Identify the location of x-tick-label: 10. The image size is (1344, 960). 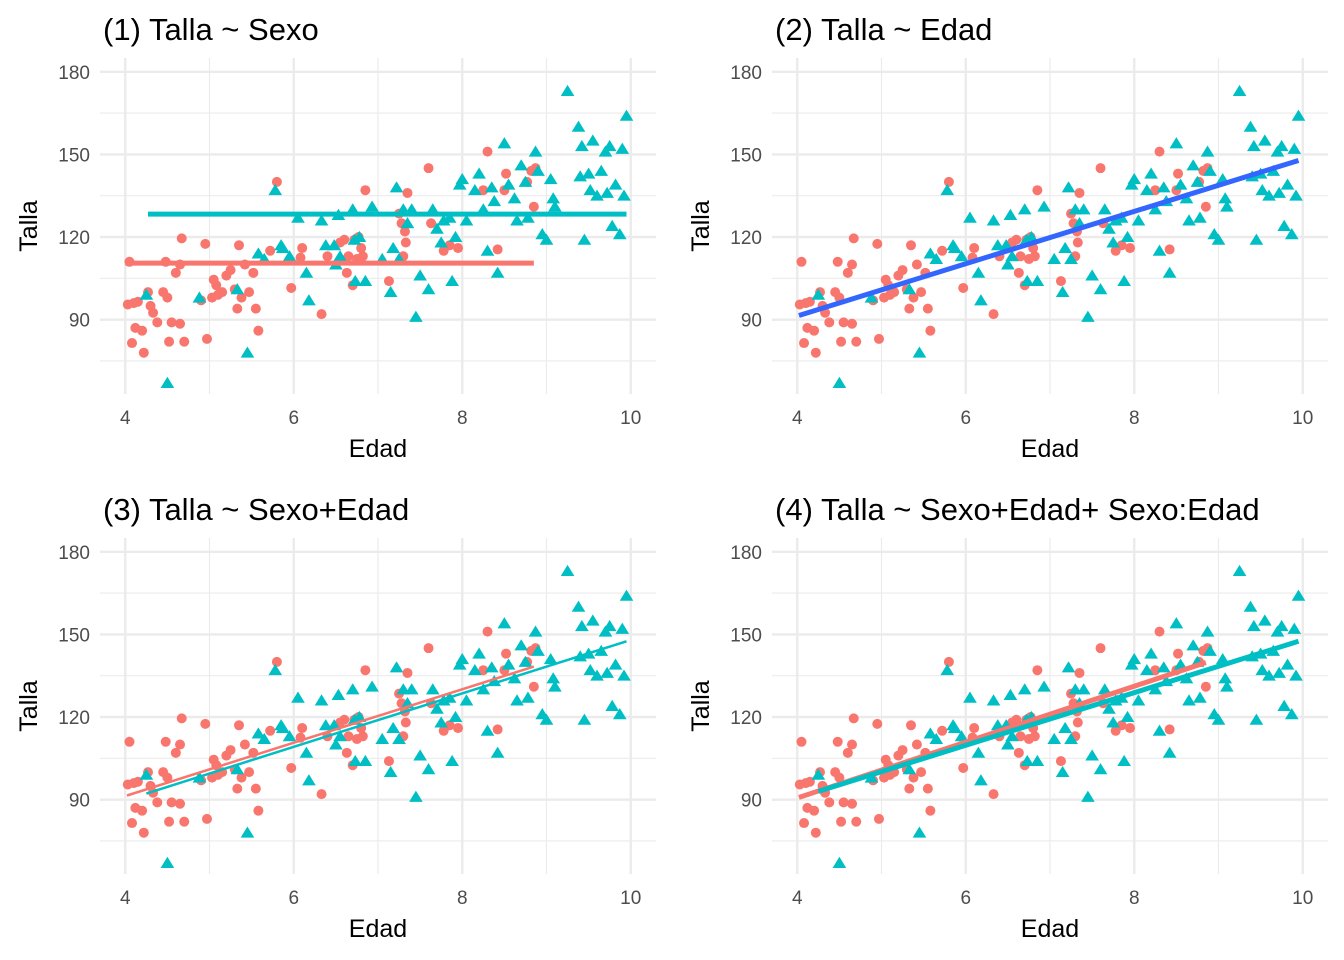
(630, 898).